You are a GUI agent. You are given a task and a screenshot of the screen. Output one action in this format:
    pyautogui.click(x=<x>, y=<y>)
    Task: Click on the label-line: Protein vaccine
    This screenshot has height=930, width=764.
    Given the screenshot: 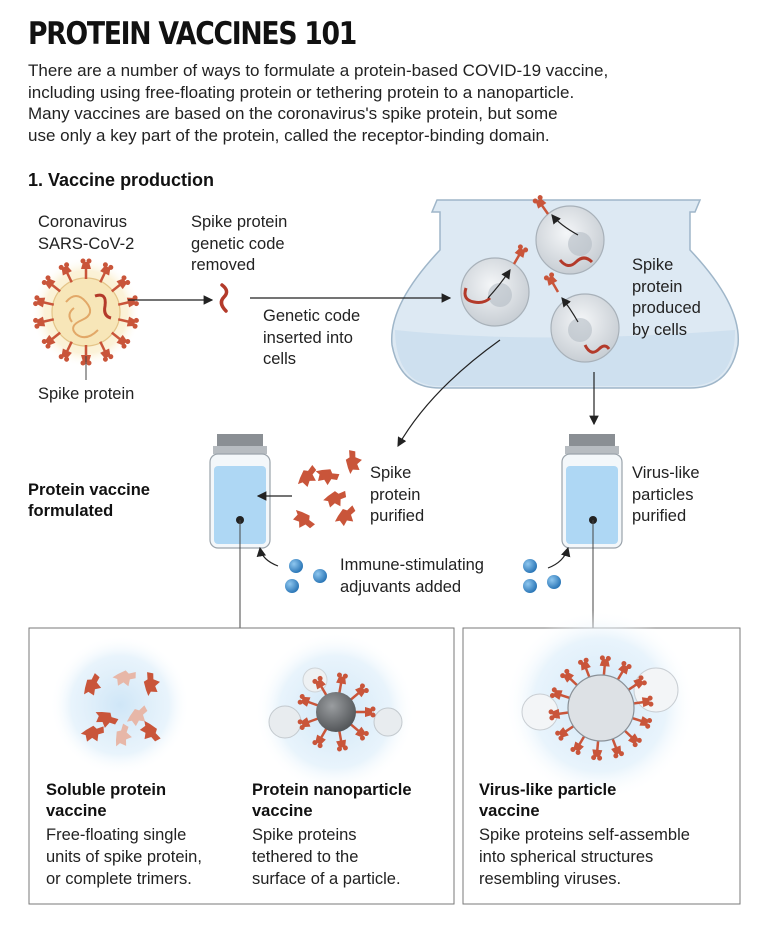 What is the action you would take?
    pyautogui.click(x=89, y=490)
    